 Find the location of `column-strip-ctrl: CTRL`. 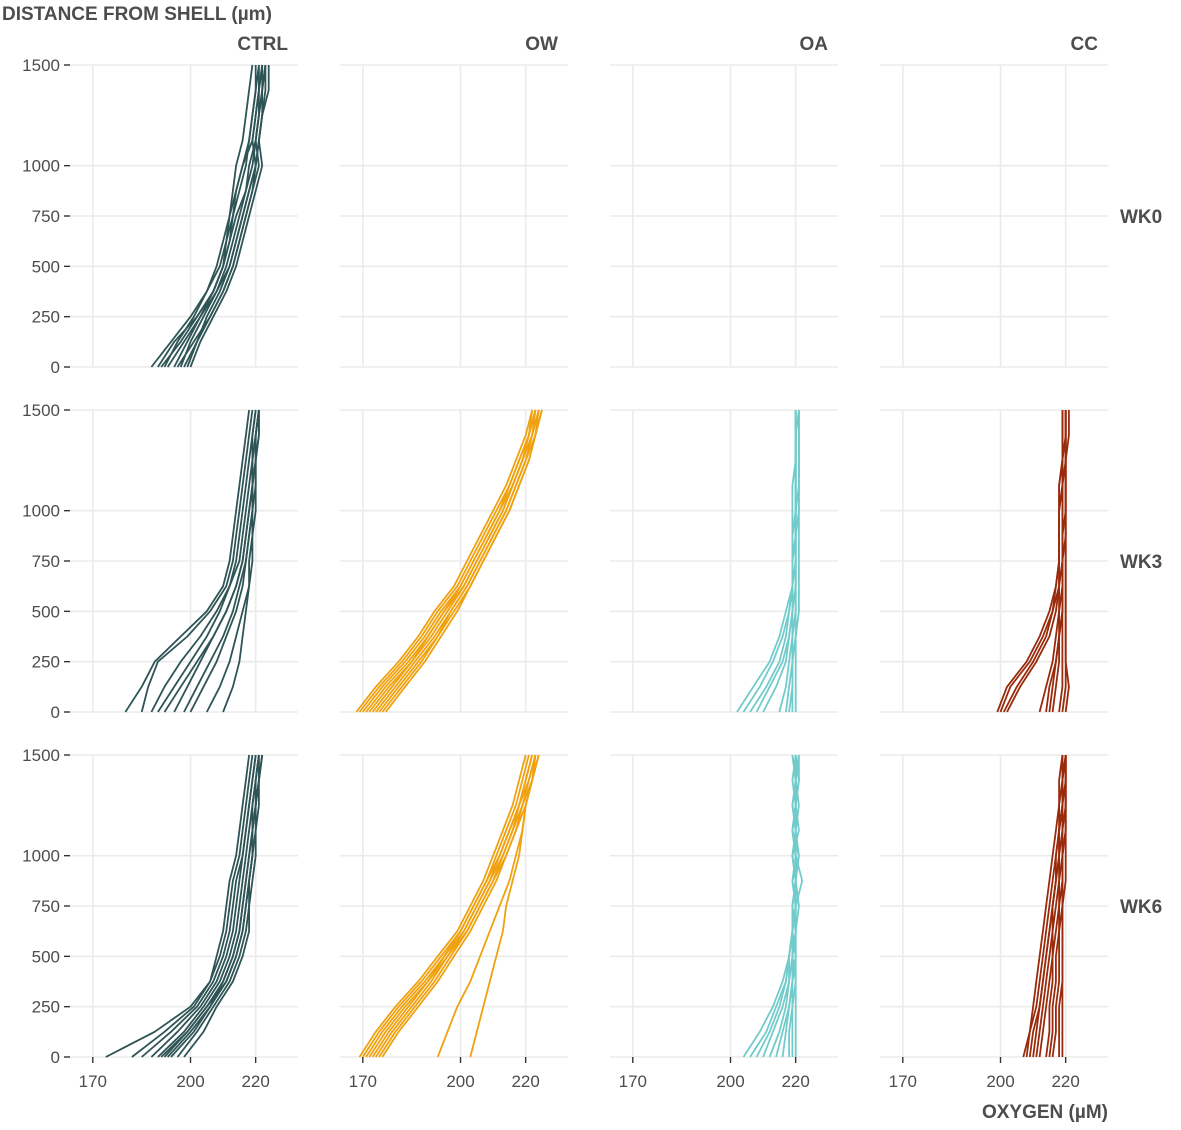

column-strip-ctrl: CTRL is located at coordinates (262, 44).